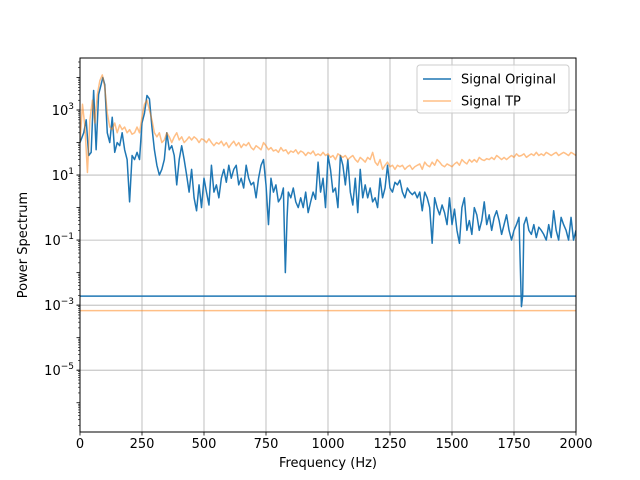 The height and width of the screenshot is (480, 640). What do you see at coordinates (59, 370) in the screenshot?
I see `y-tick-label: 10⁻⁵` at bounding box center [59, 370].